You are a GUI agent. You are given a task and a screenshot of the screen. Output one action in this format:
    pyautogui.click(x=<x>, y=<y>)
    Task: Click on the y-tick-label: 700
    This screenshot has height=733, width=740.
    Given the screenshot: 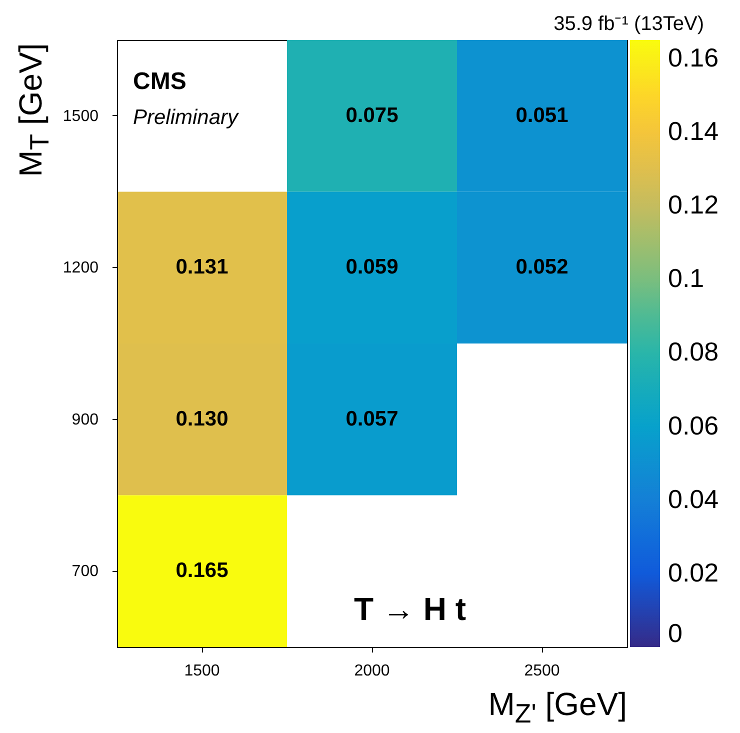 What is the action you would take?
    pyautogui.click(x=85, y=571)
    